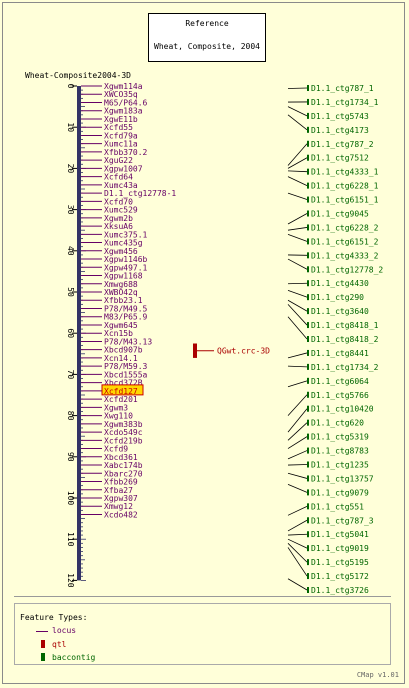 The image size is (409, 688). I want to click on contig-label: D1.1_ctg8418_1, so click(345, 325).